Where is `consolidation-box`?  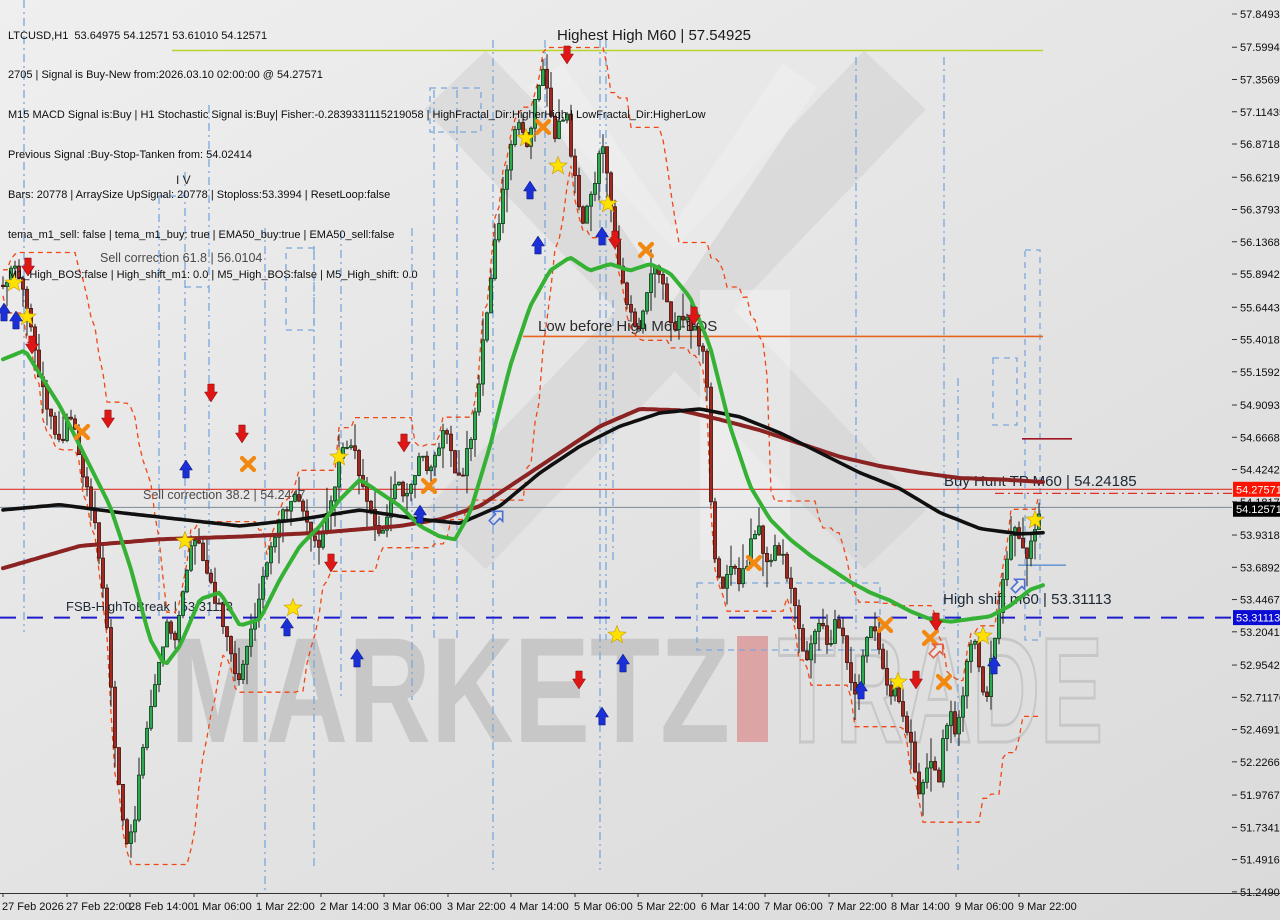 consolidation-box is located at coordinates (455, 110).